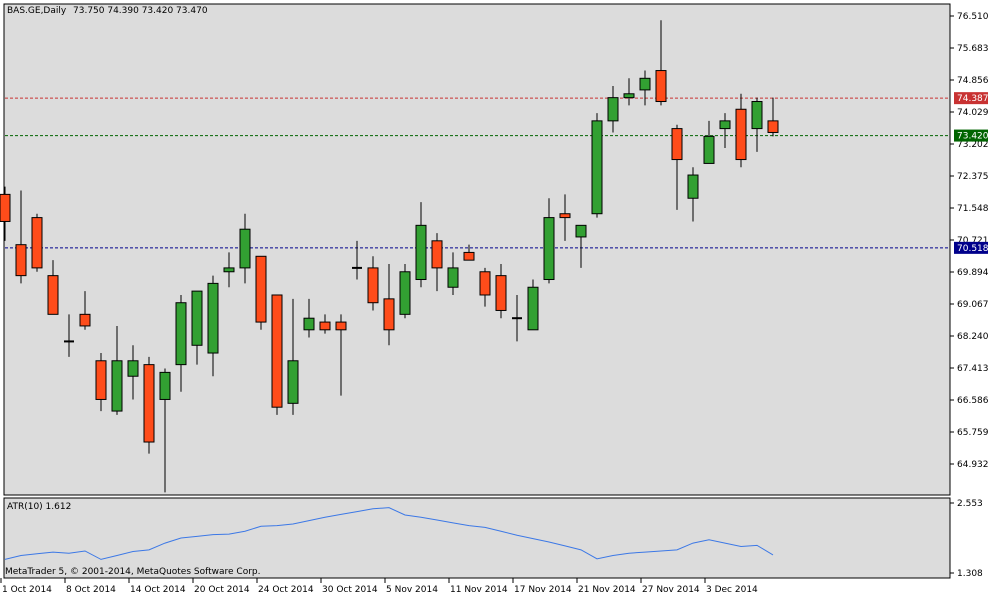 Image resolution: width=1000 pixels, height=604 pixels. I want to click on y-tick-label: 76.510, so click(973, 17).